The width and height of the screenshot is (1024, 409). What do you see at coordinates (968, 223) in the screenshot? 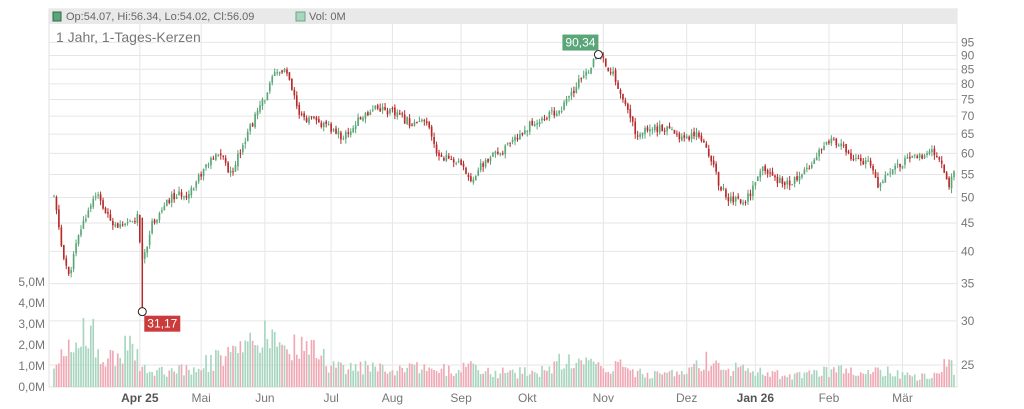
I see `price-tick-label: 45` at bounding box center [968, 223].